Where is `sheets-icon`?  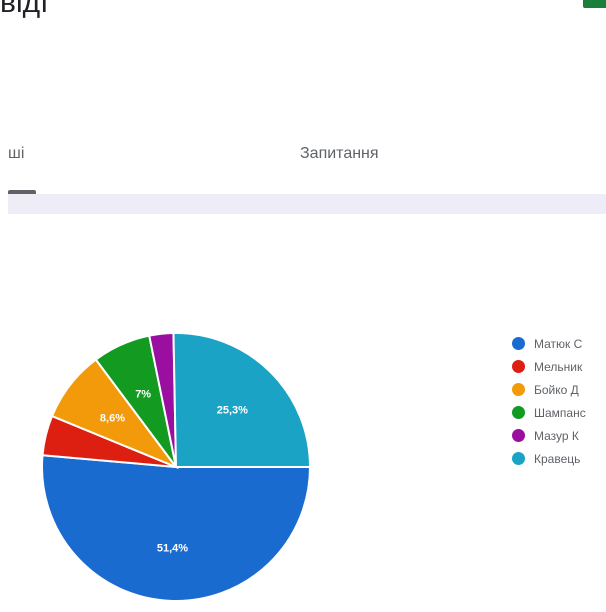
sheets-icon is located at coordinates (594, 4).